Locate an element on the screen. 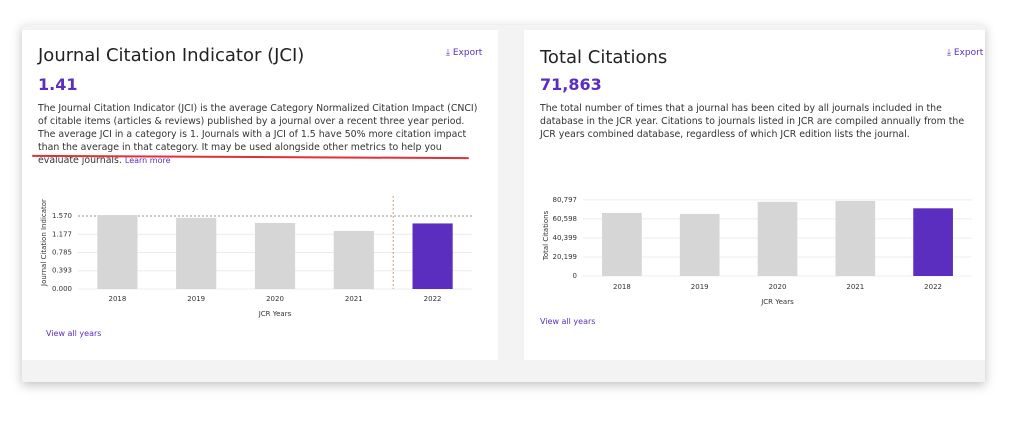  metric-value: 1.41 is located at coordinates (58, 84).